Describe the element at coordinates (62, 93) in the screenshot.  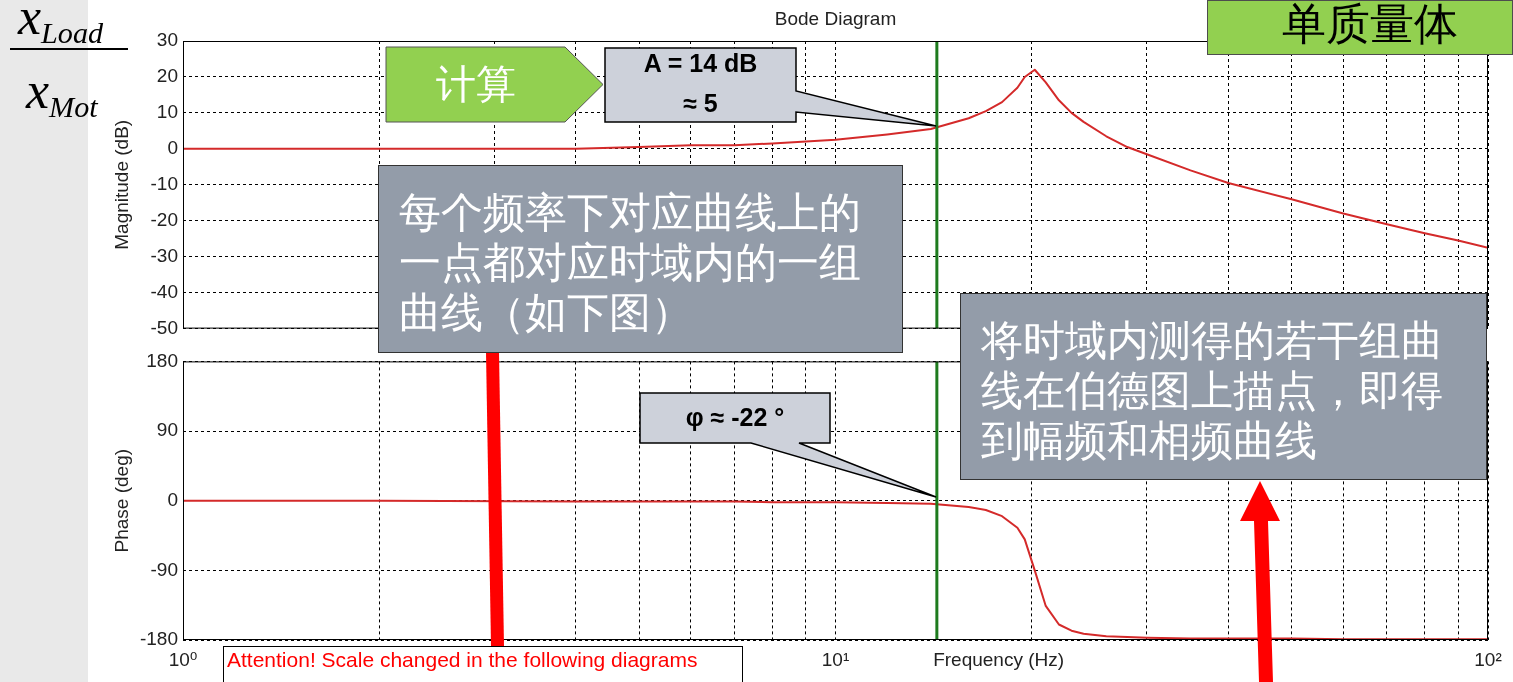
I see `text: x$_{Mot}$` at that location.